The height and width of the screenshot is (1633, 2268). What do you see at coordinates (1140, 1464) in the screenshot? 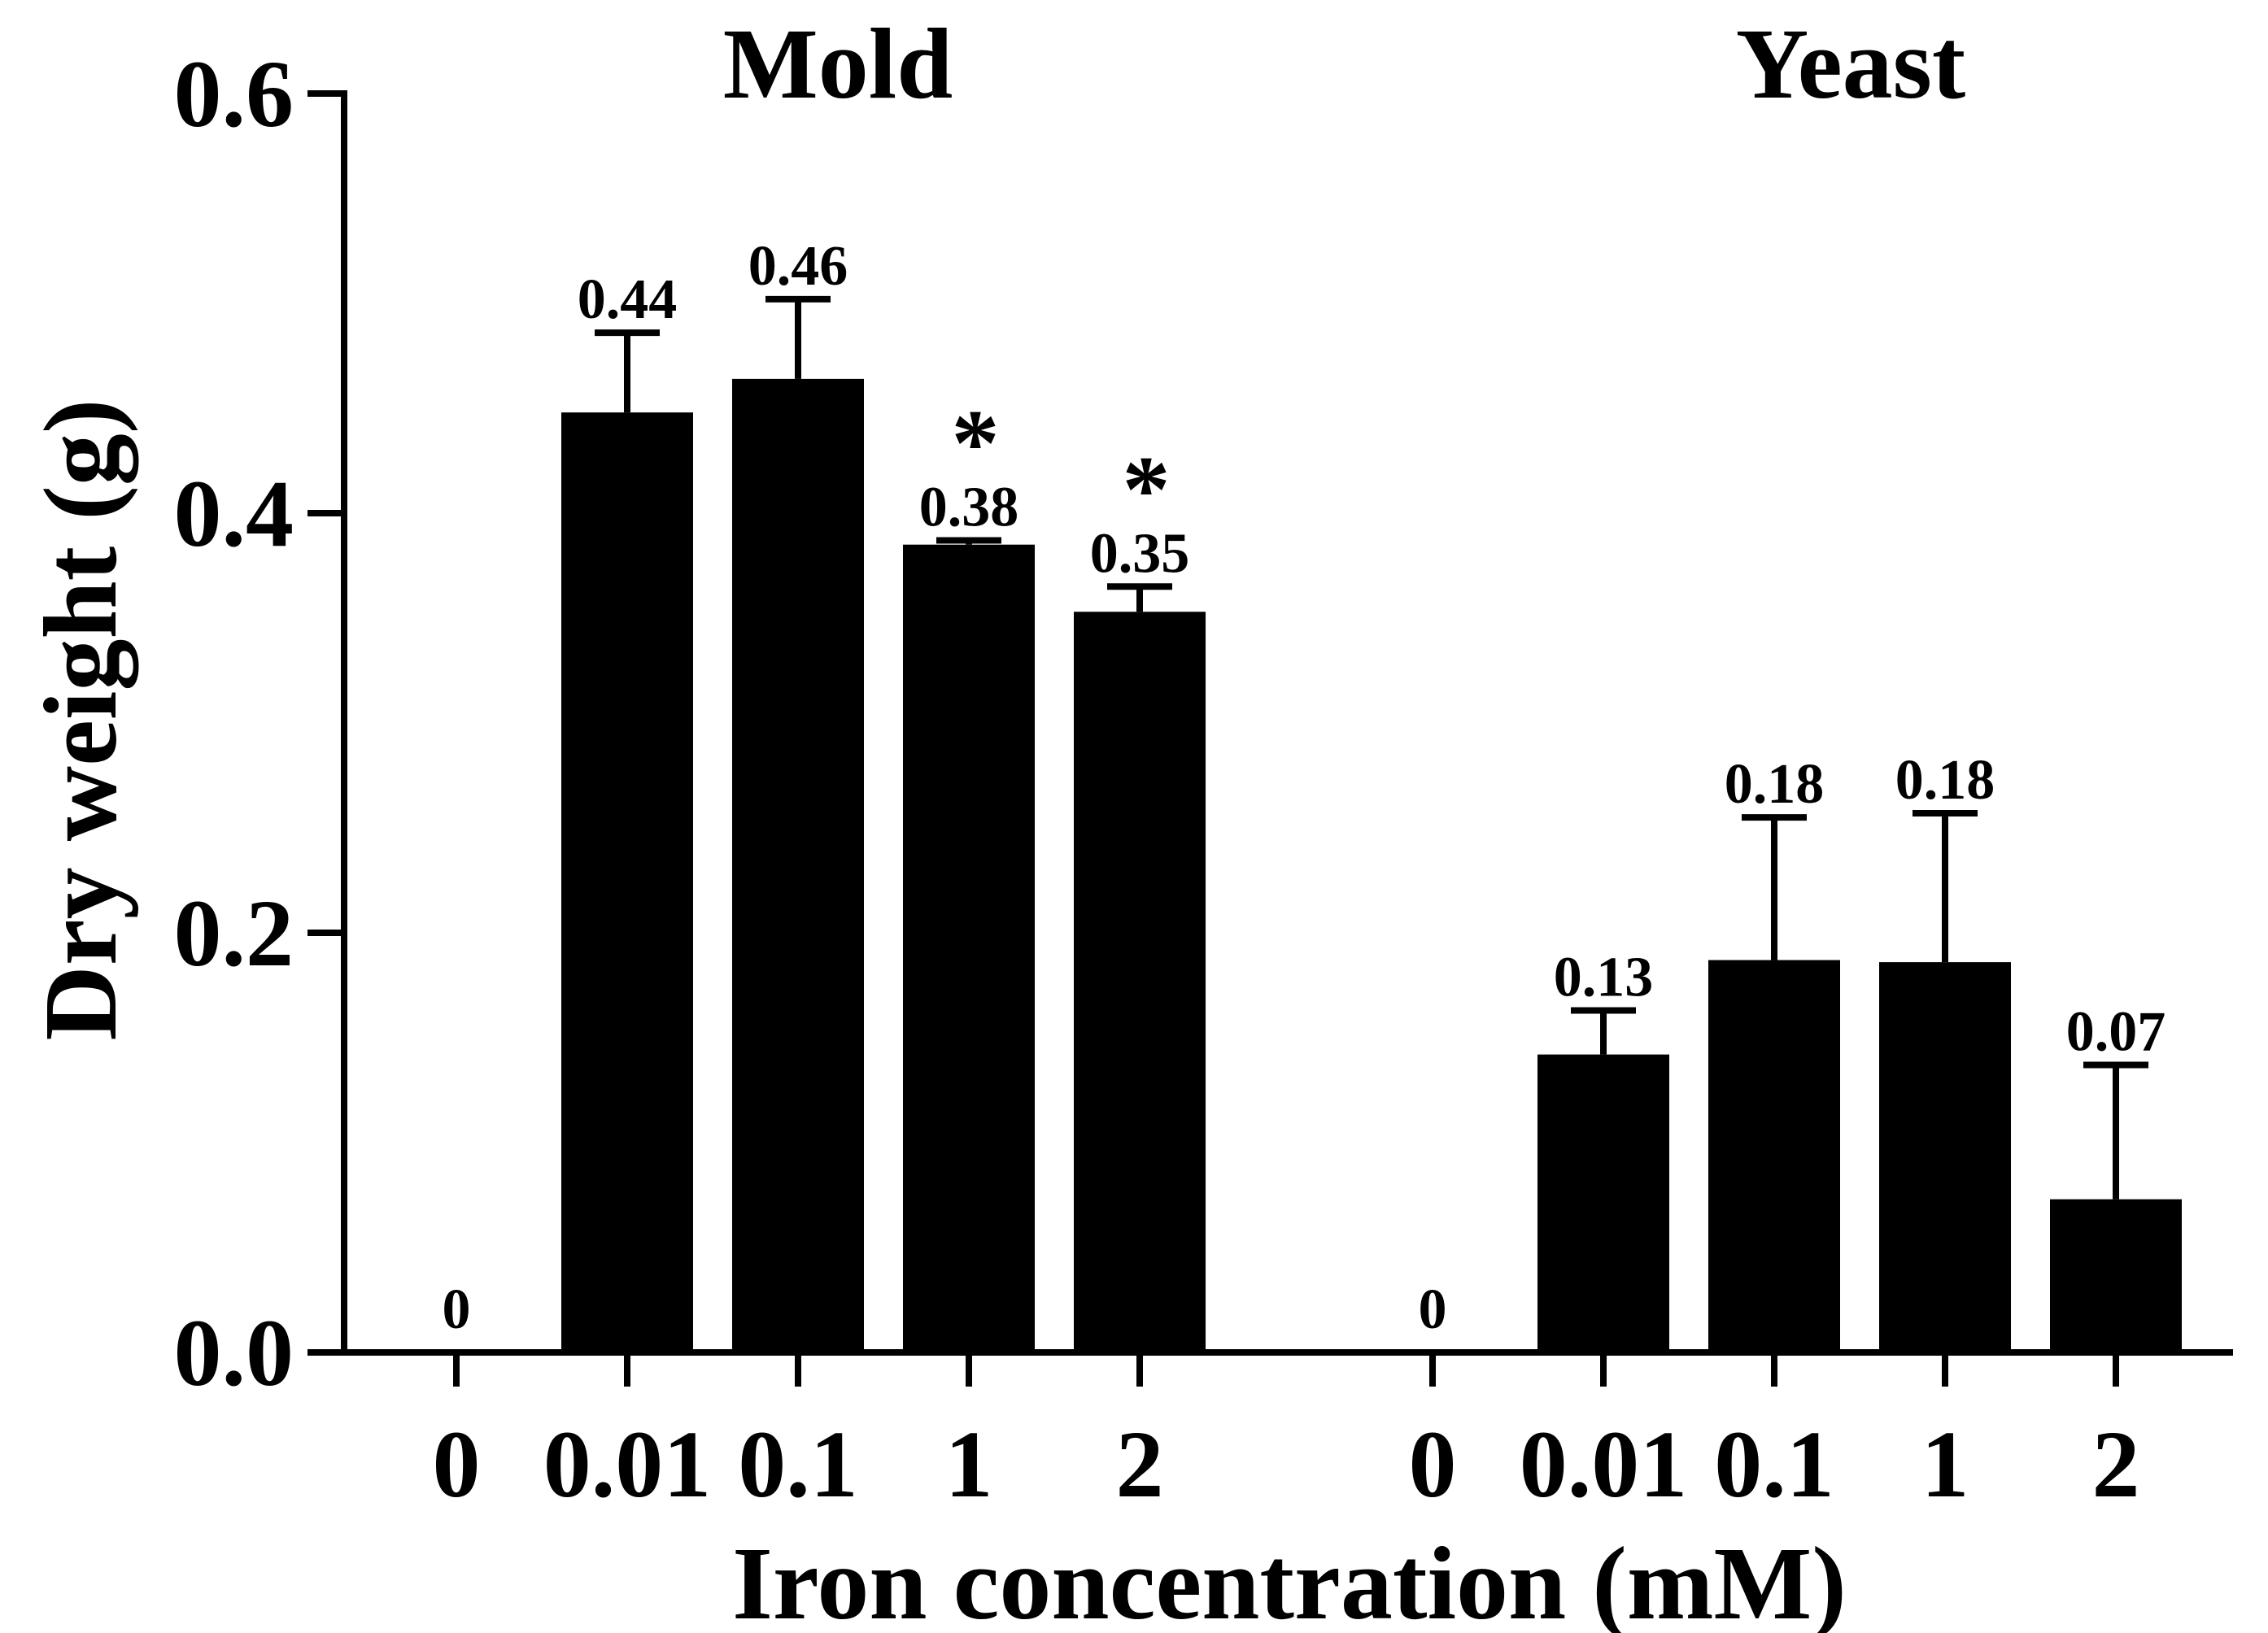
I see `x-tick-label-mold: 2` at bounding box center [1140, 1464].